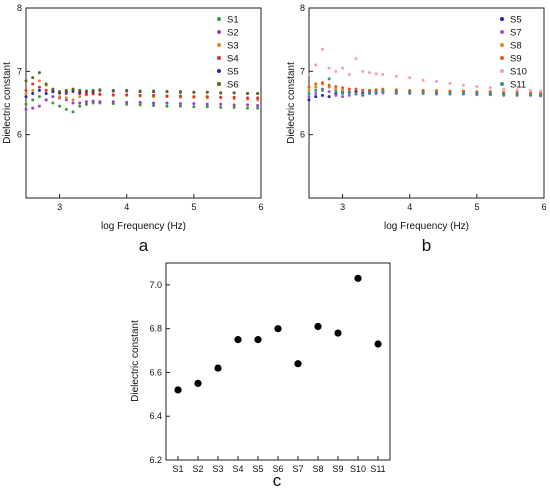 The height and width of the screenshot is (492, 550). Describe the element at coordinates (219, 45) in the screenshot. I see `panel-a-legend-marker-s3` at that location.